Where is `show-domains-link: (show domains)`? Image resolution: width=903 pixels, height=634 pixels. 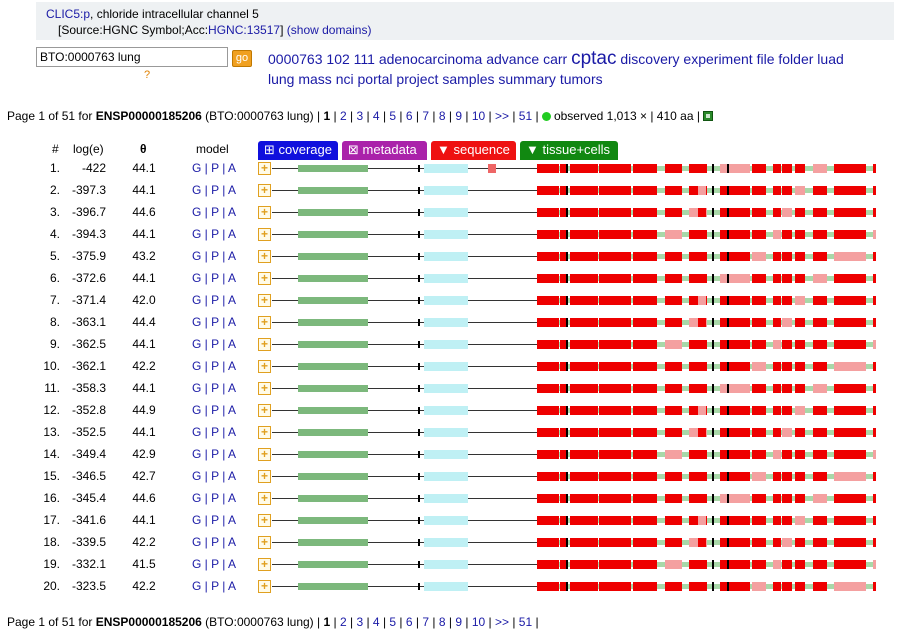
show-domains-link: (show domains) is located at coordinates (329, 30).